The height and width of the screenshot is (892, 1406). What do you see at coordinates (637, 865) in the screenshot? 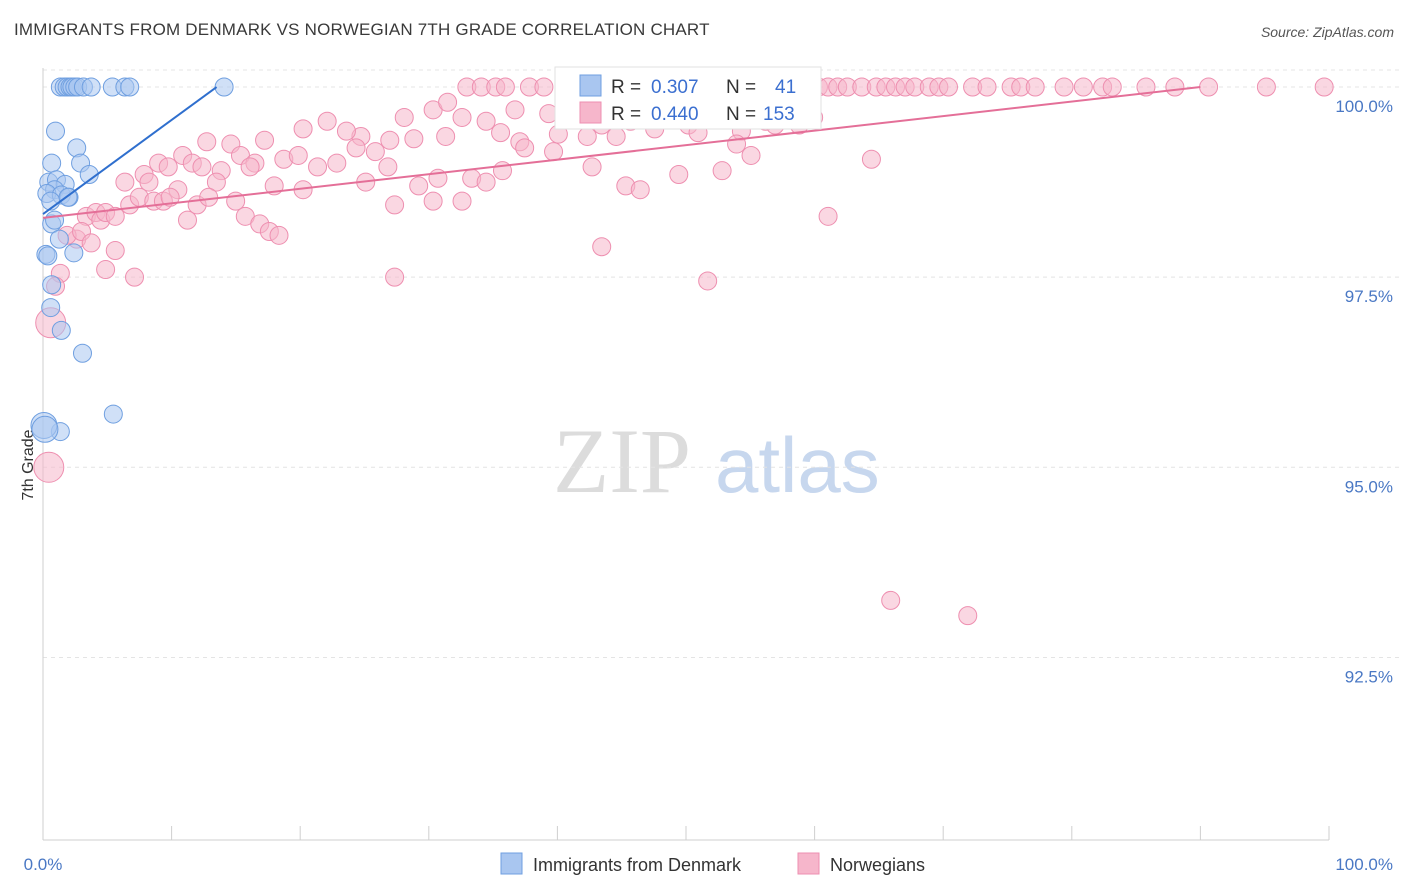
I see `series-legend-label-denmark: Immigrants from Denmark` at bounding box center [637, 865].